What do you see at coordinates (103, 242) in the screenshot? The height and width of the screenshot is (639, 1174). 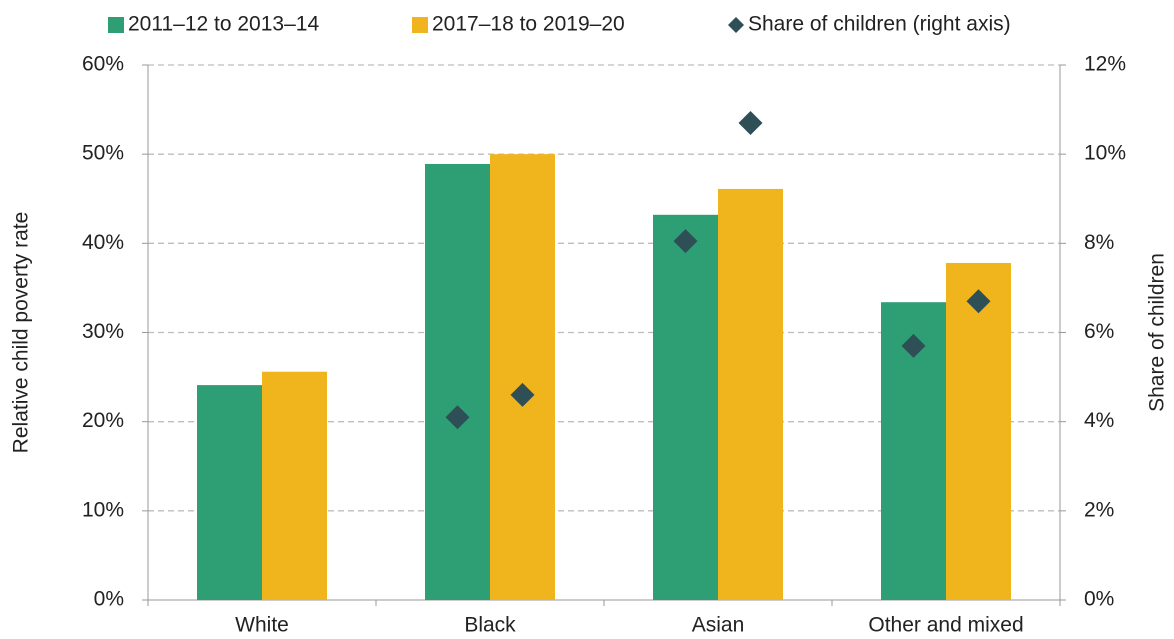 I see `y-tick-label: 40%` at bounding box center [103, 242].